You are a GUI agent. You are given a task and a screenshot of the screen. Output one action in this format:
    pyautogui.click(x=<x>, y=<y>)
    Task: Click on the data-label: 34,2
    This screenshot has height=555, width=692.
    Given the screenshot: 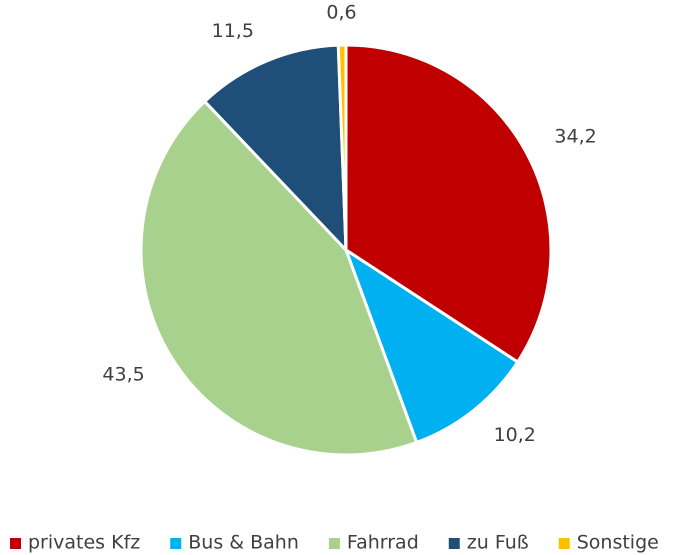 What is the action you would take?
    pyautogui.click(x=575, y=137)
    